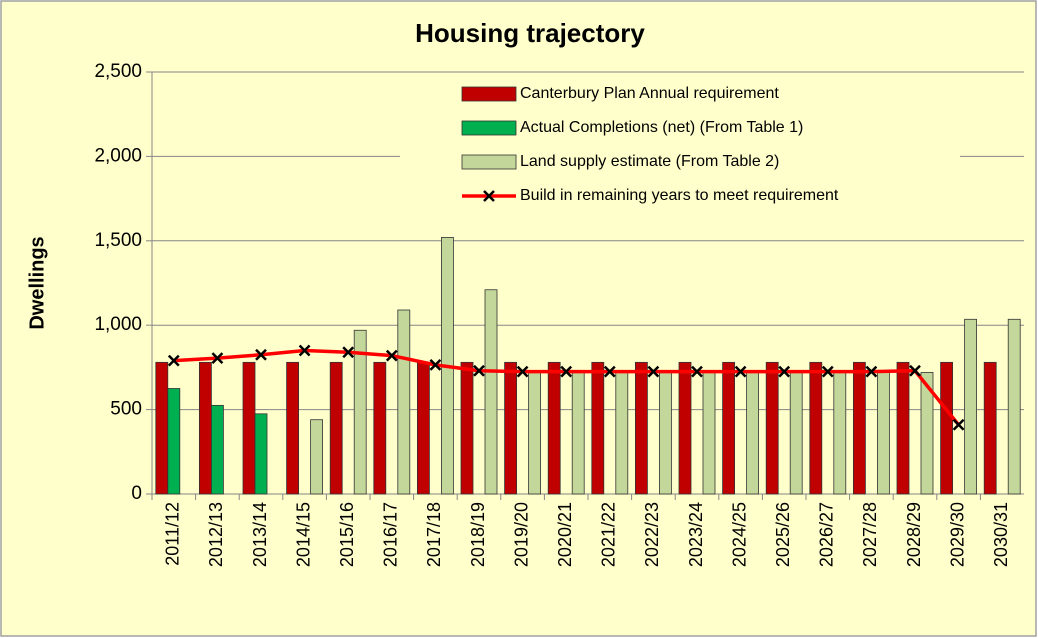 The width and height of the screenshot is (1038, 638). I want to click on x-tick-label: 2026/27, so click(827, 534).